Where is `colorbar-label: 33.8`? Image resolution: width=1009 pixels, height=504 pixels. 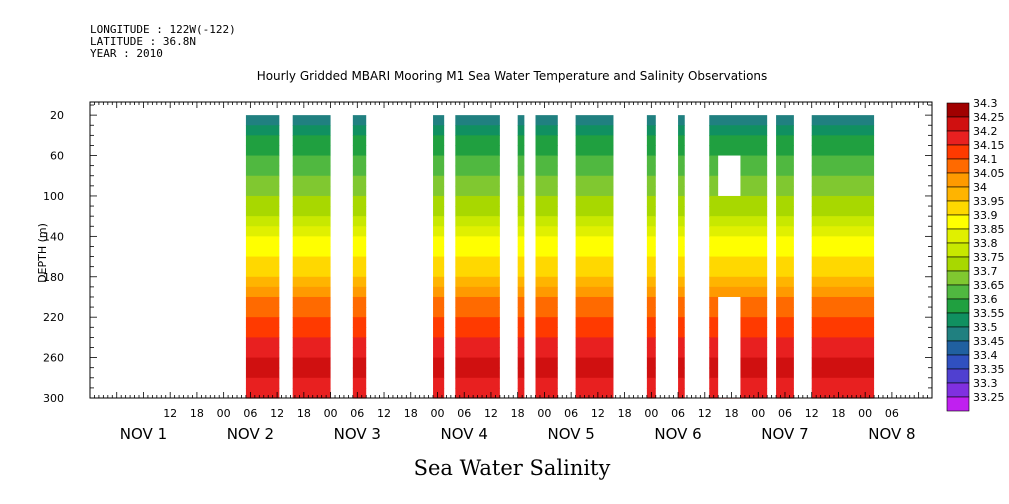
colorbar-label: 33.8 is located at coordinates (985, 243).